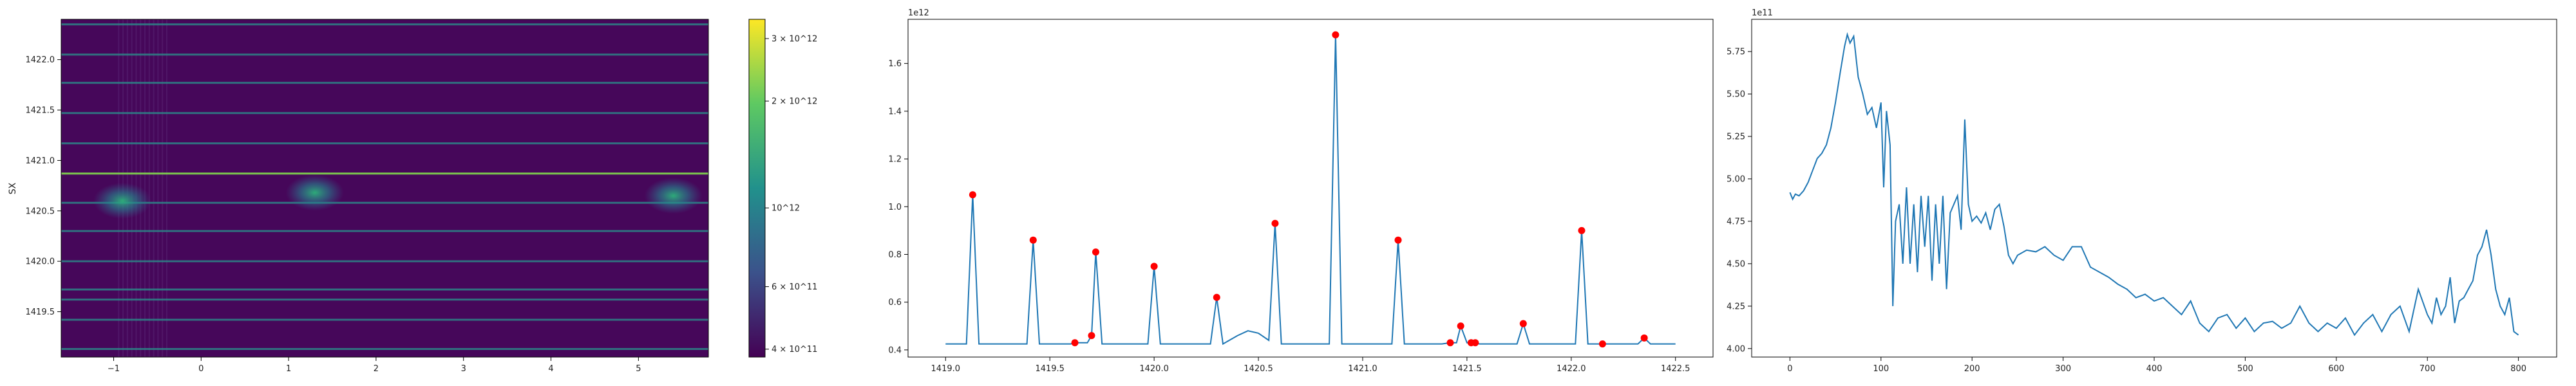  Describe the element at coordinates (40, 211) in the screenshot. I see `heatmap-y-tick-label: 1420.5` at that location.